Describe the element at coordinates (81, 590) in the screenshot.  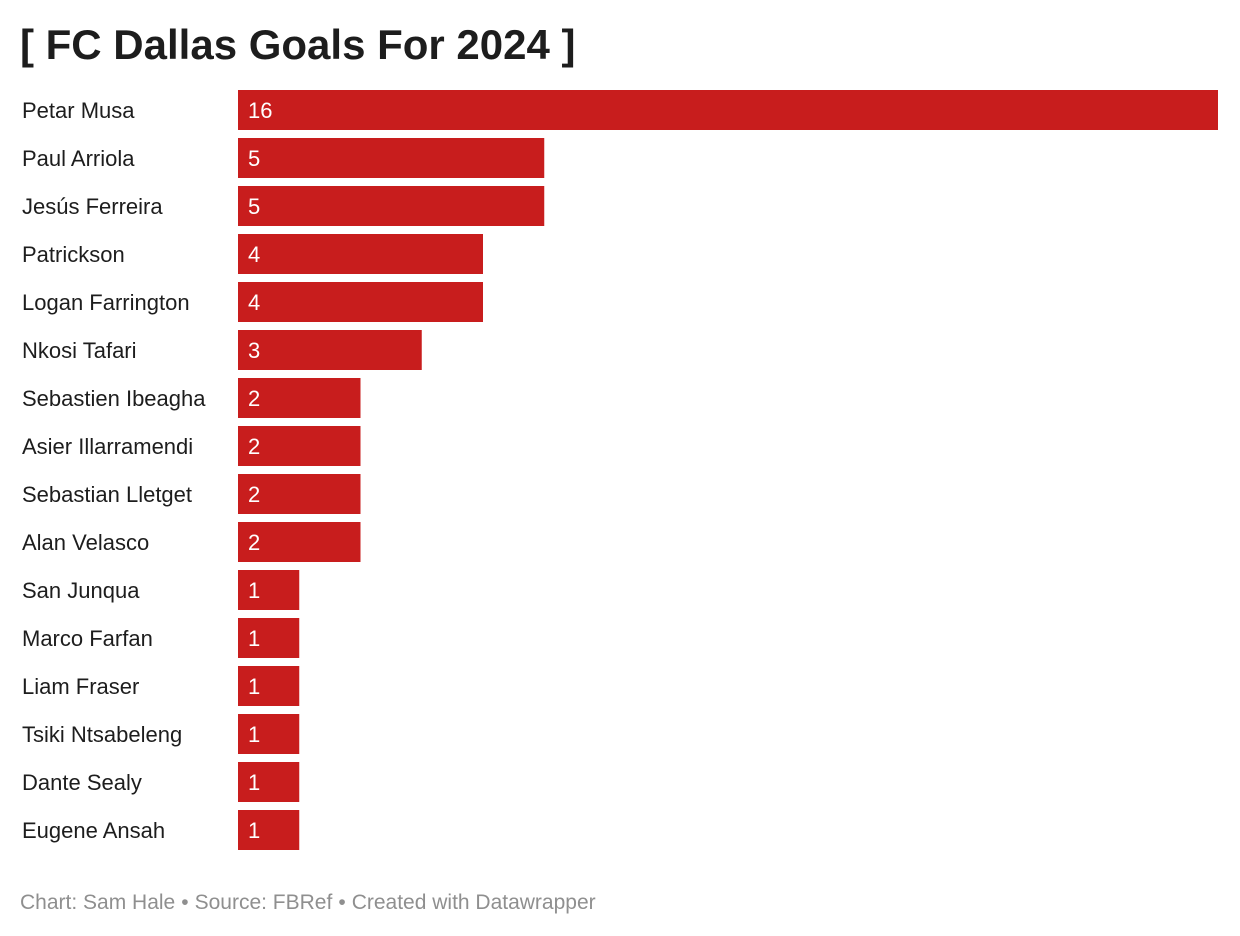
I see `category-label: San Junqua` at that location.